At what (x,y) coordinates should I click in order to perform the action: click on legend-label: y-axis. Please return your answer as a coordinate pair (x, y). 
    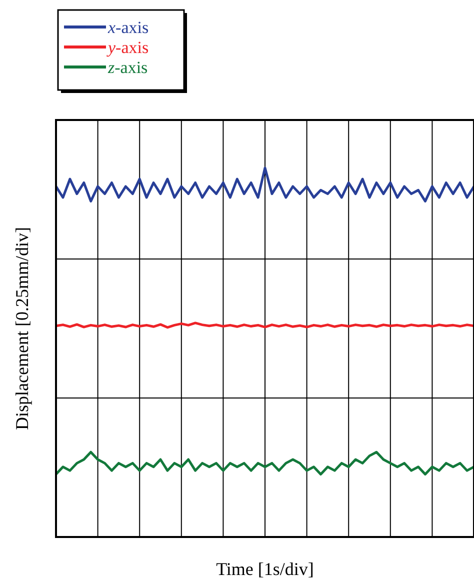
    Looking at the image, I should click on (127, 47).